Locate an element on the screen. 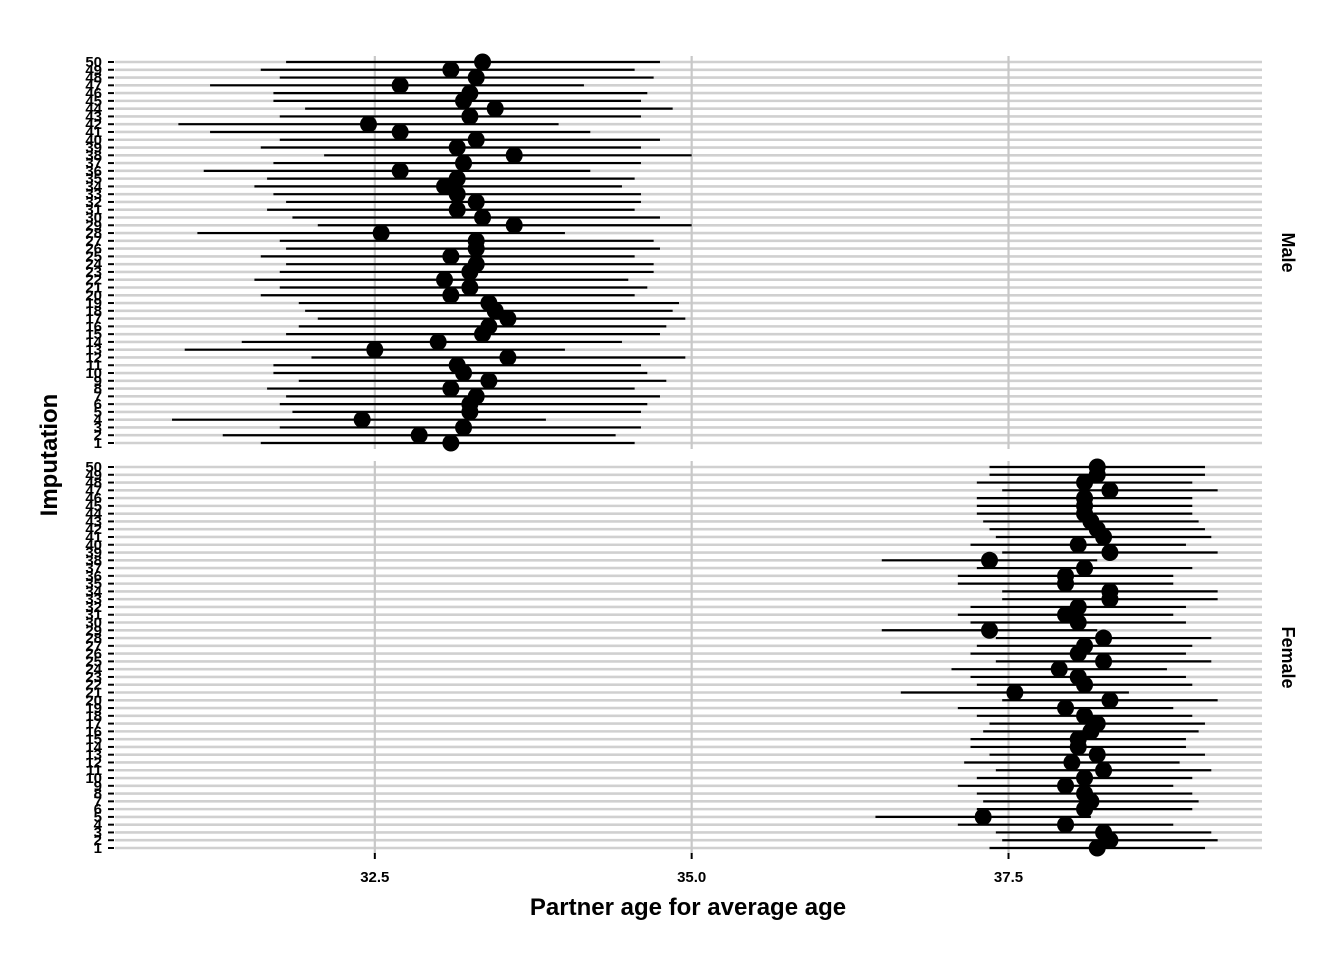 The image size is (1344, 960). y-tick-label: 23 is located at coordinates (93, 272).